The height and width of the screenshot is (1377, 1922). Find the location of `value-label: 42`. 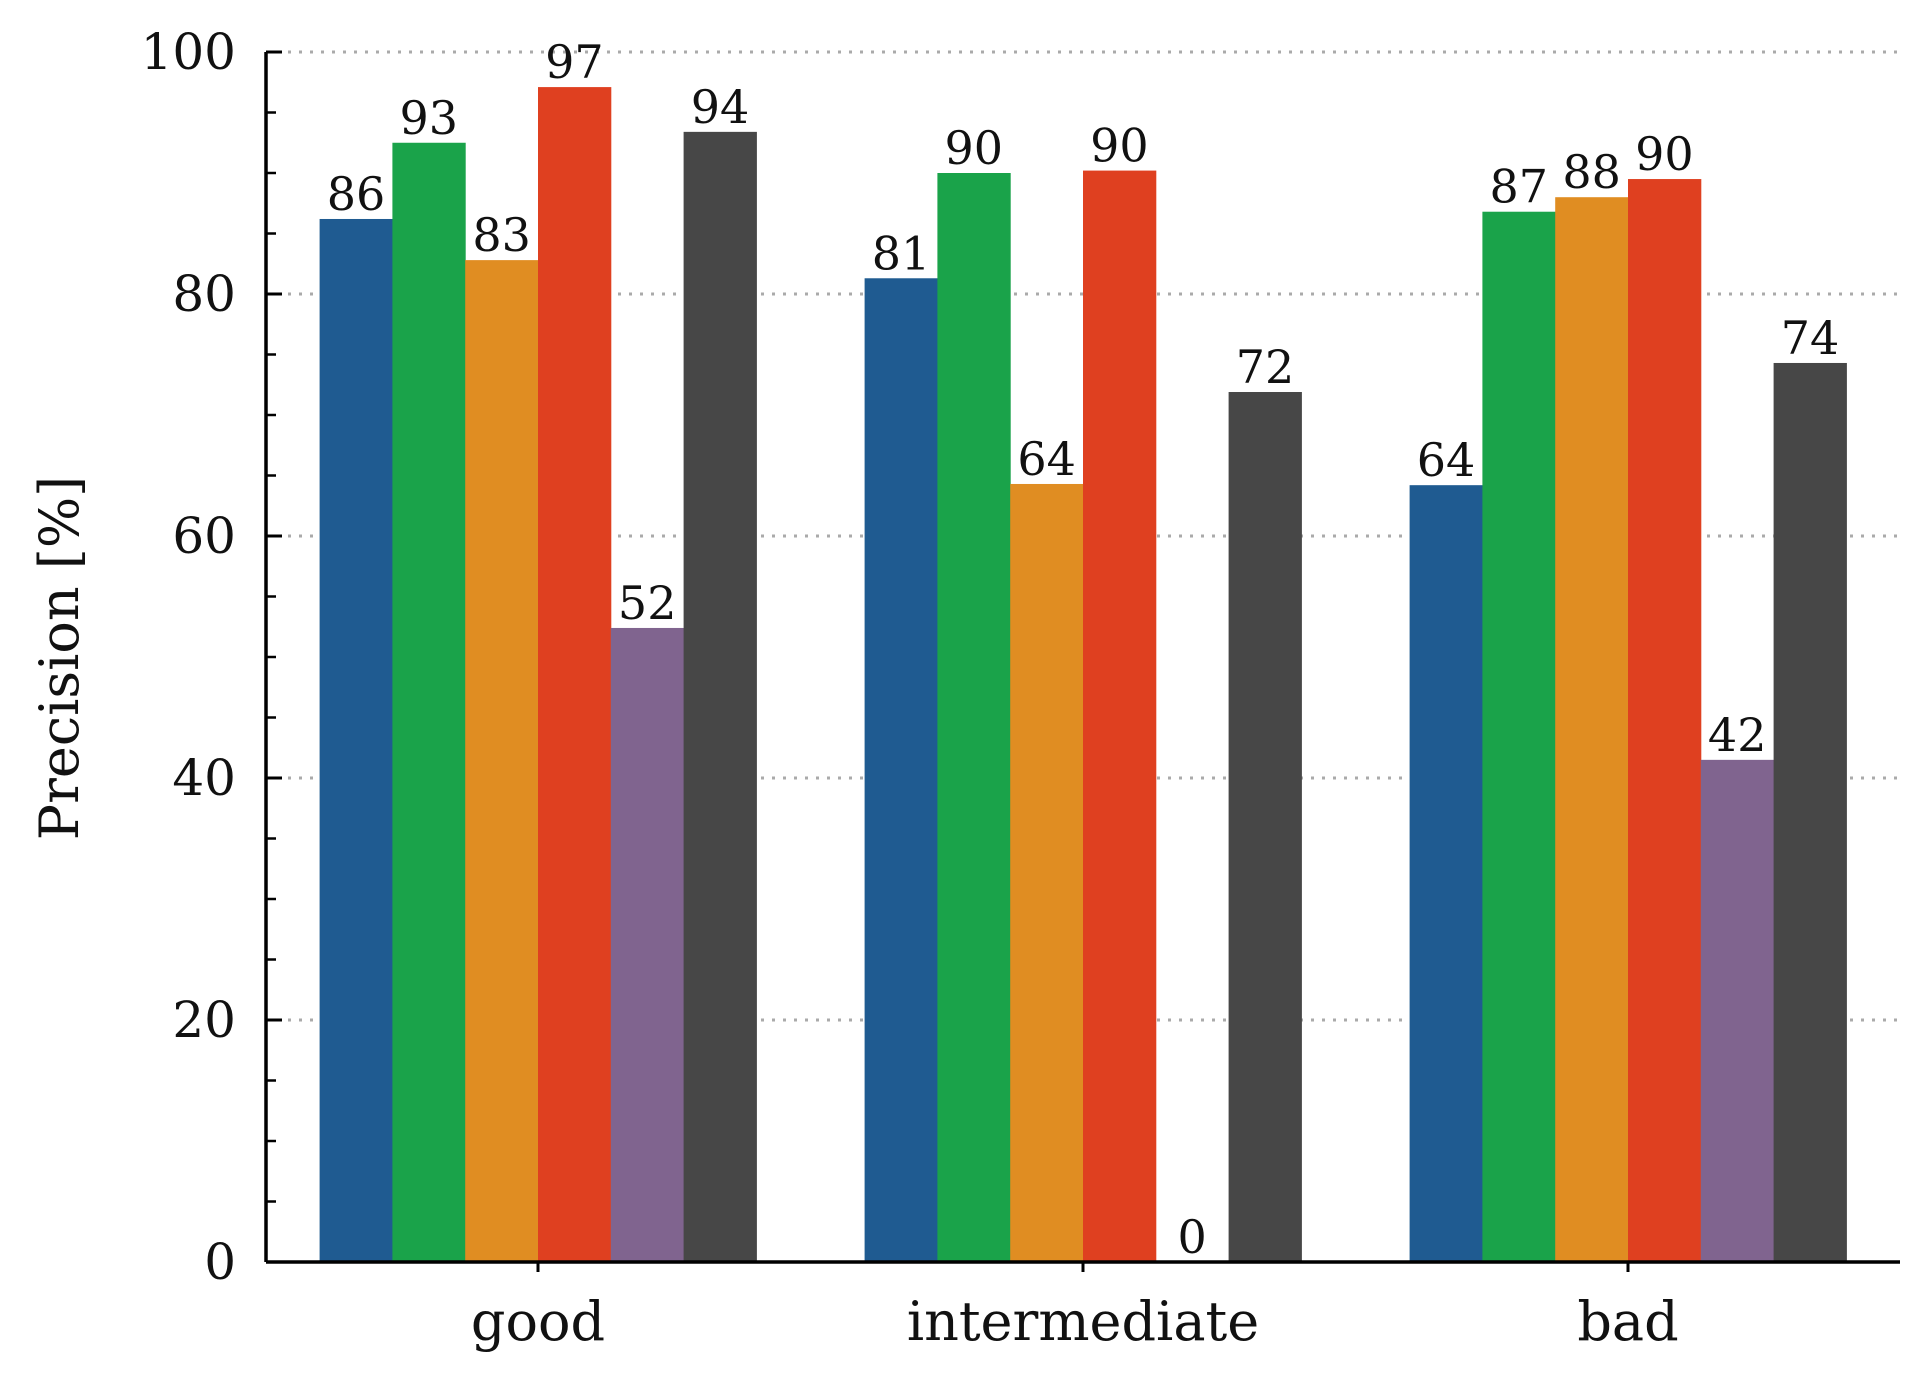

value-label: 42 is located at coordinates (1737, 735).